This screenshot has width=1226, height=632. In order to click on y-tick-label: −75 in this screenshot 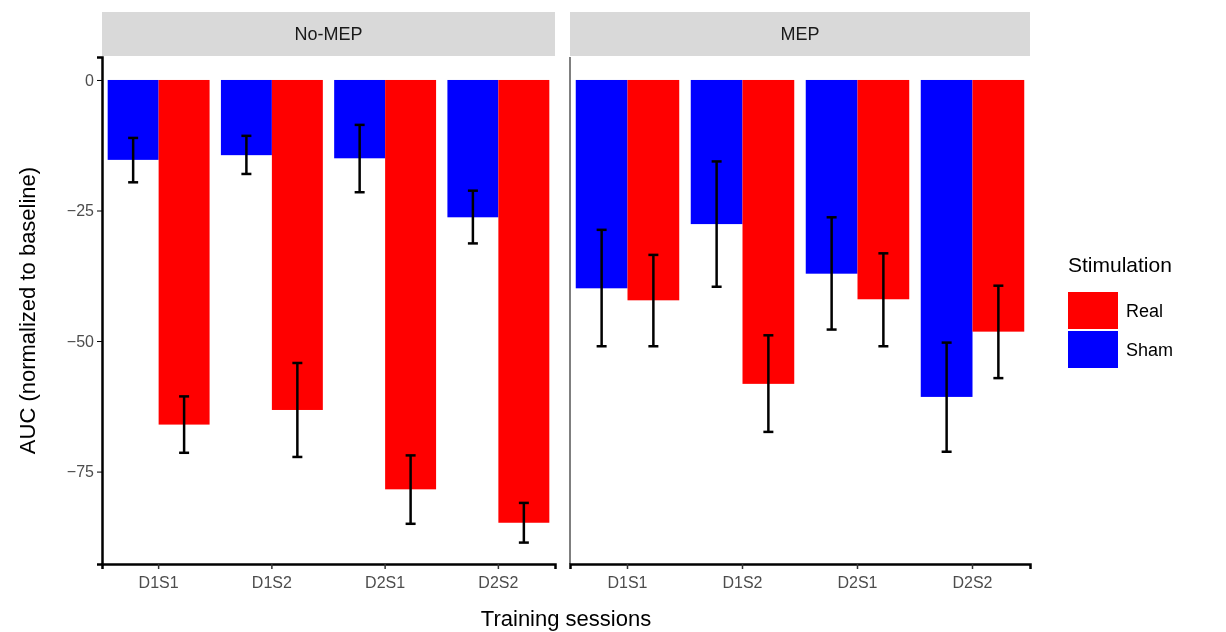, I will do `click(80, 472)`.